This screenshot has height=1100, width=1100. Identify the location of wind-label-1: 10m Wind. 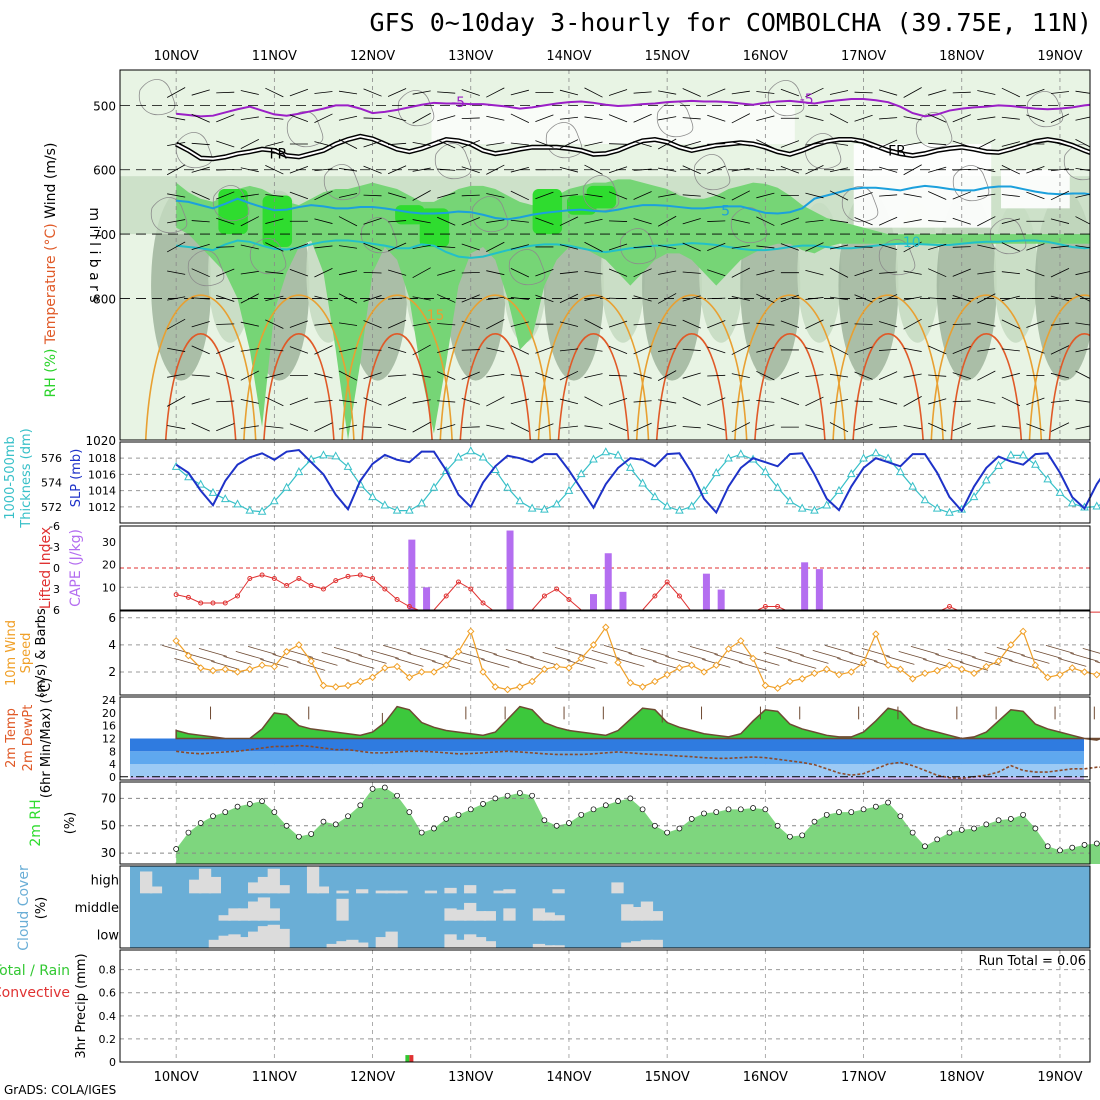
(11, 653).